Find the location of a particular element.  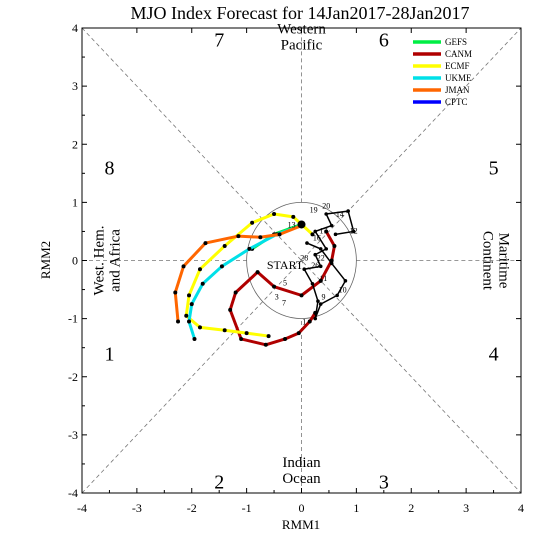

region-label-line: Indian is located at coordinates (301, 463).